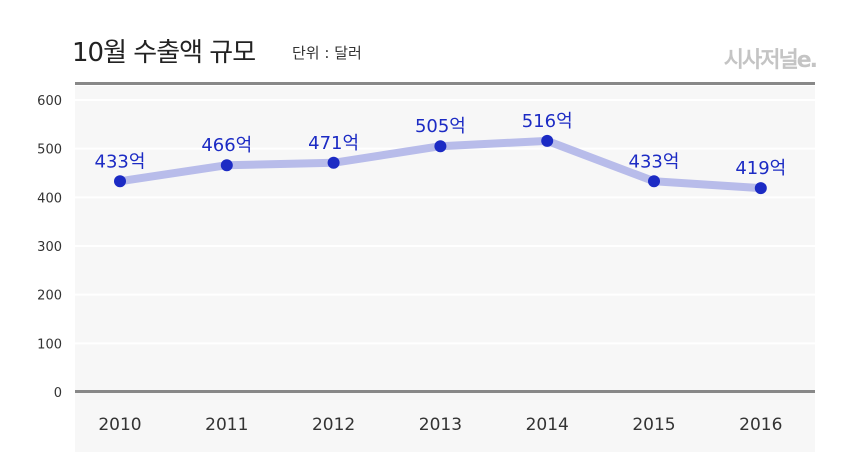 Image resolution: width=860 pixels, height=473 pixels. Describe the element at coordinates (547, 121) in the screenshot. I see `data-label: 516억` at that location.